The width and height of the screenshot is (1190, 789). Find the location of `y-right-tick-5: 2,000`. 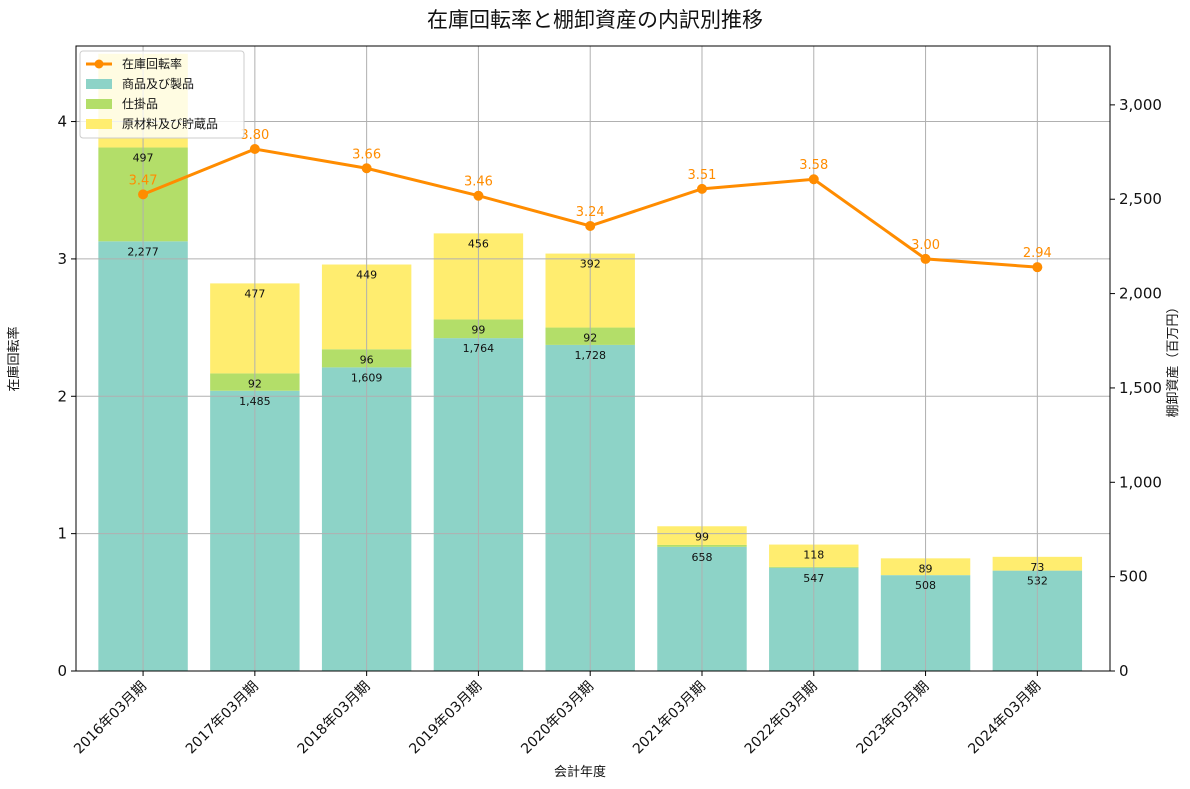

y-right-tick-5: 2,000 is located at coordinates (1140, 294).